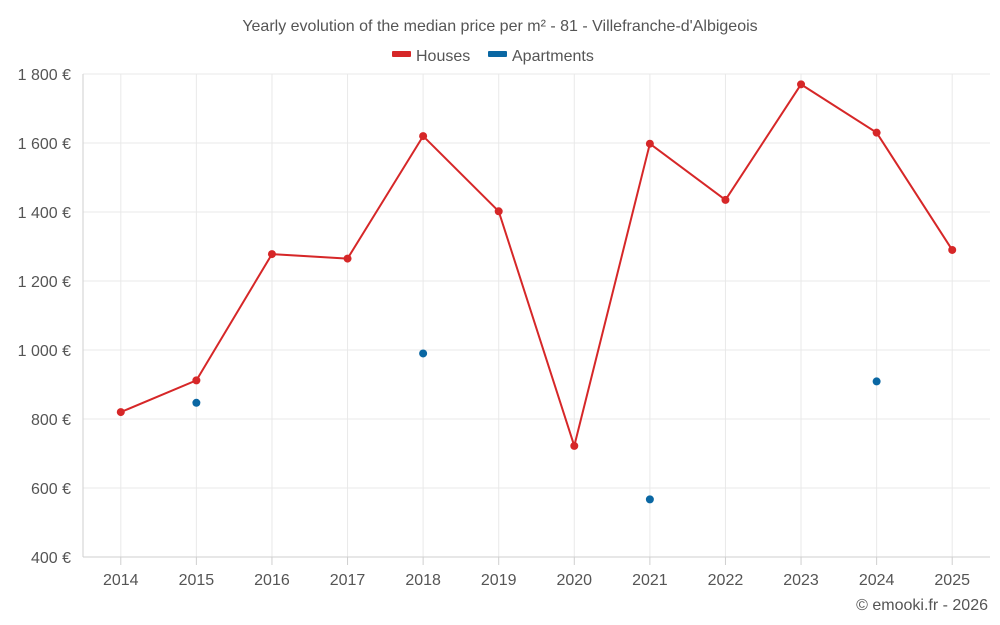 This screenshot has width=1000, height=625. Describe the element at coordinates (197, 580) in the screenshot. I see `x-tick-label: 2015` at that location.